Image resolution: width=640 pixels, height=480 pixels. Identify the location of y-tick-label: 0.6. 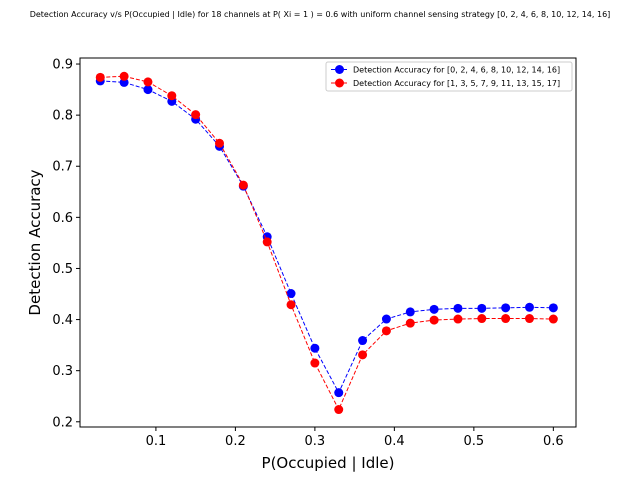
(62, 218).